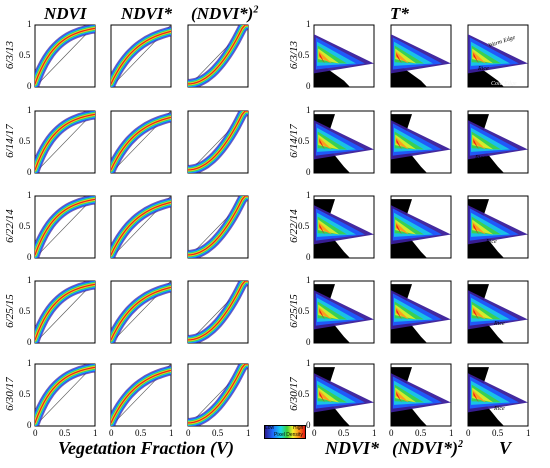 The width and height of the screenshot is (550, 468). I want to click on right-panel-r1-c0, so click(344, 142).